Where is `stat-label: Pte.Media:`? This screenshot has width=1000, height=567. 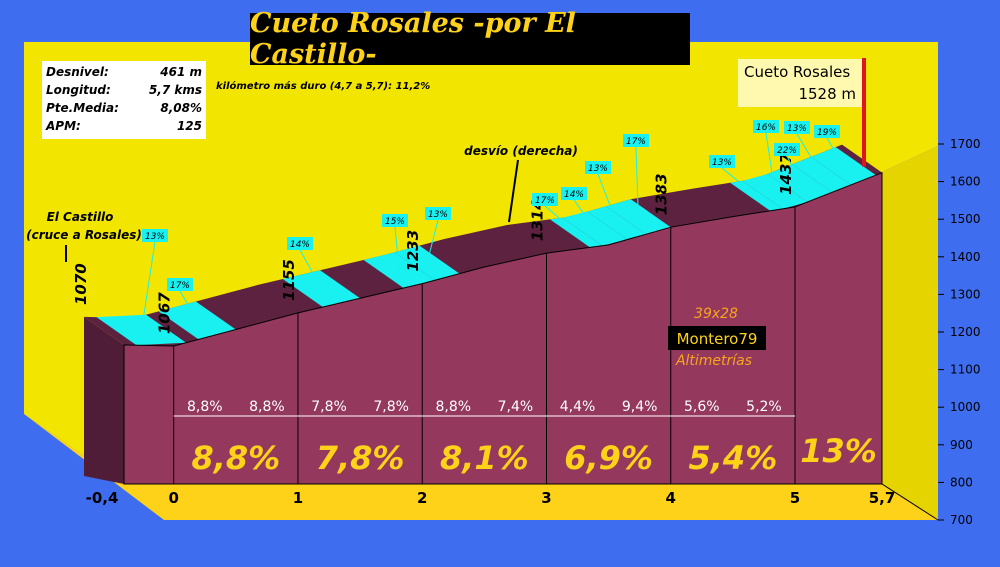 stat-label: Pte.Media: is located at coordinates (82, 108).